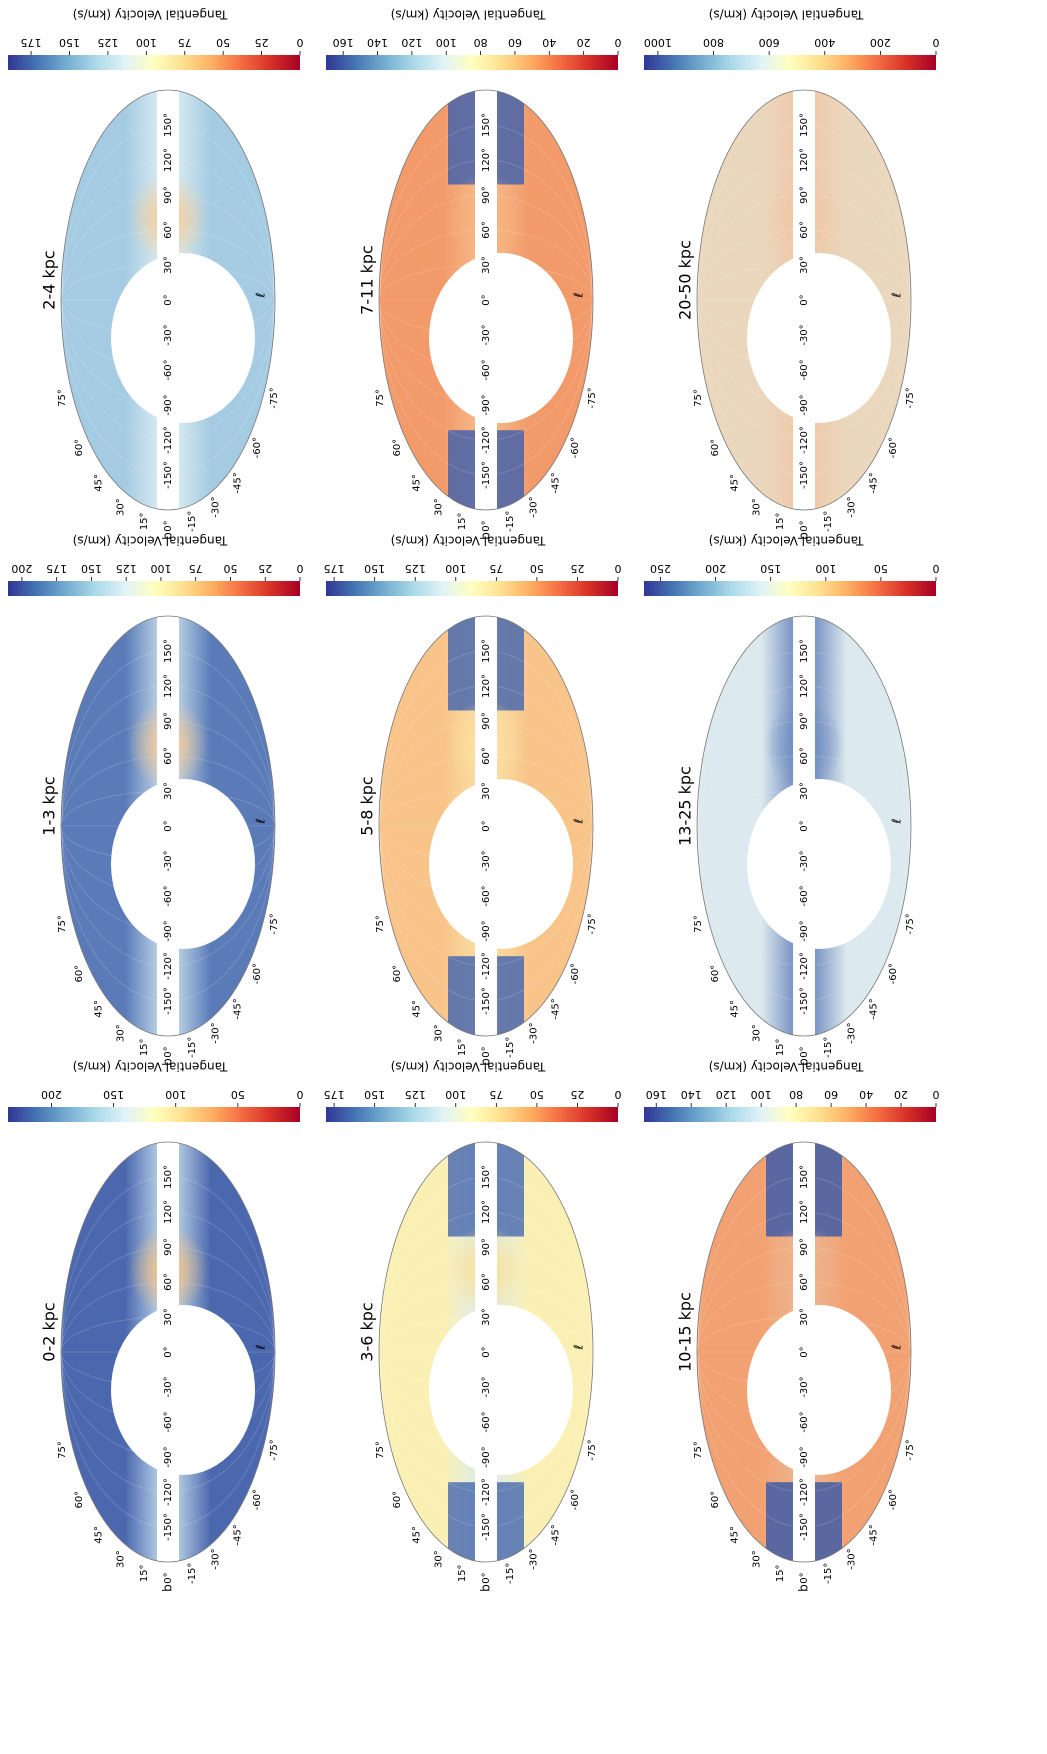  Describe the element at coordinates (658, 42) in the screenshot. I see `colorbar-tick-label: 1000` at that location.